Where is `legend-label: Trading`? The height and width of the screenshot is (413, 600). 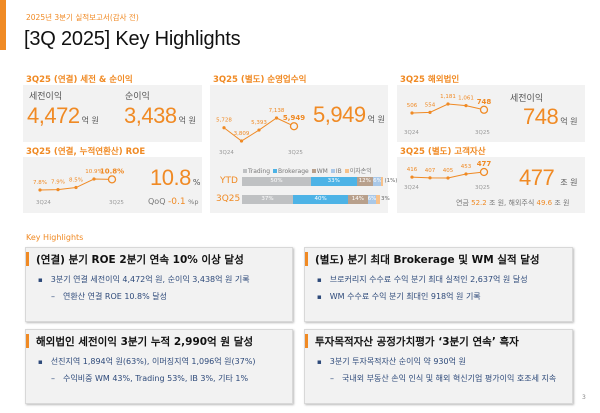 legend-label: Trading is located at coordinates (259, 171).